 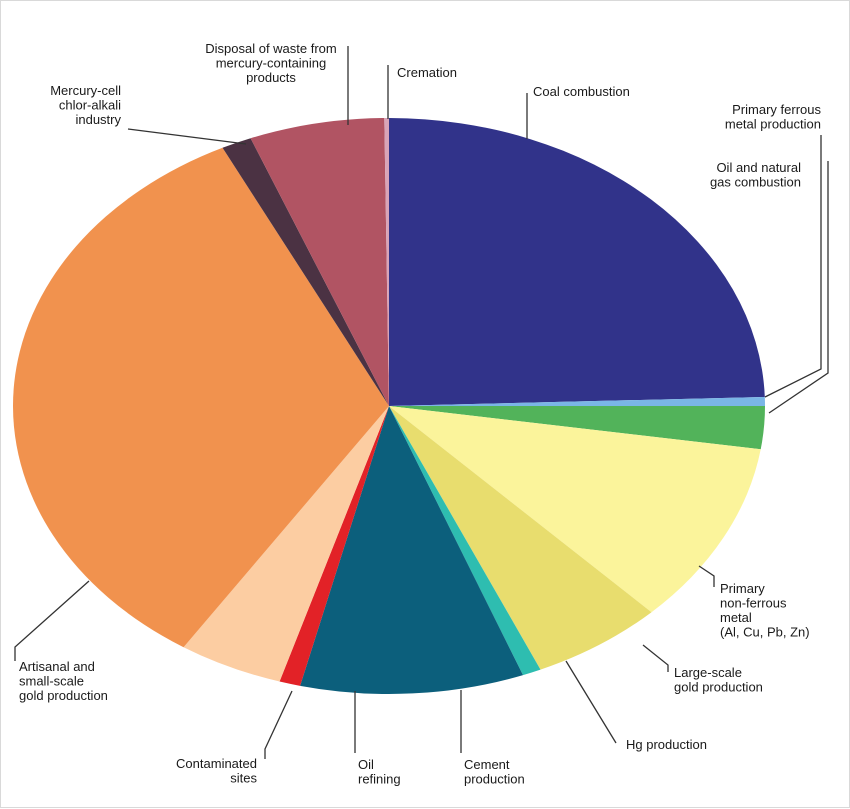 What do you see at coordinates (278, 724) in the screenshot?
I see `leader-line-contaminated-sites` at bounding box center [278, 724].